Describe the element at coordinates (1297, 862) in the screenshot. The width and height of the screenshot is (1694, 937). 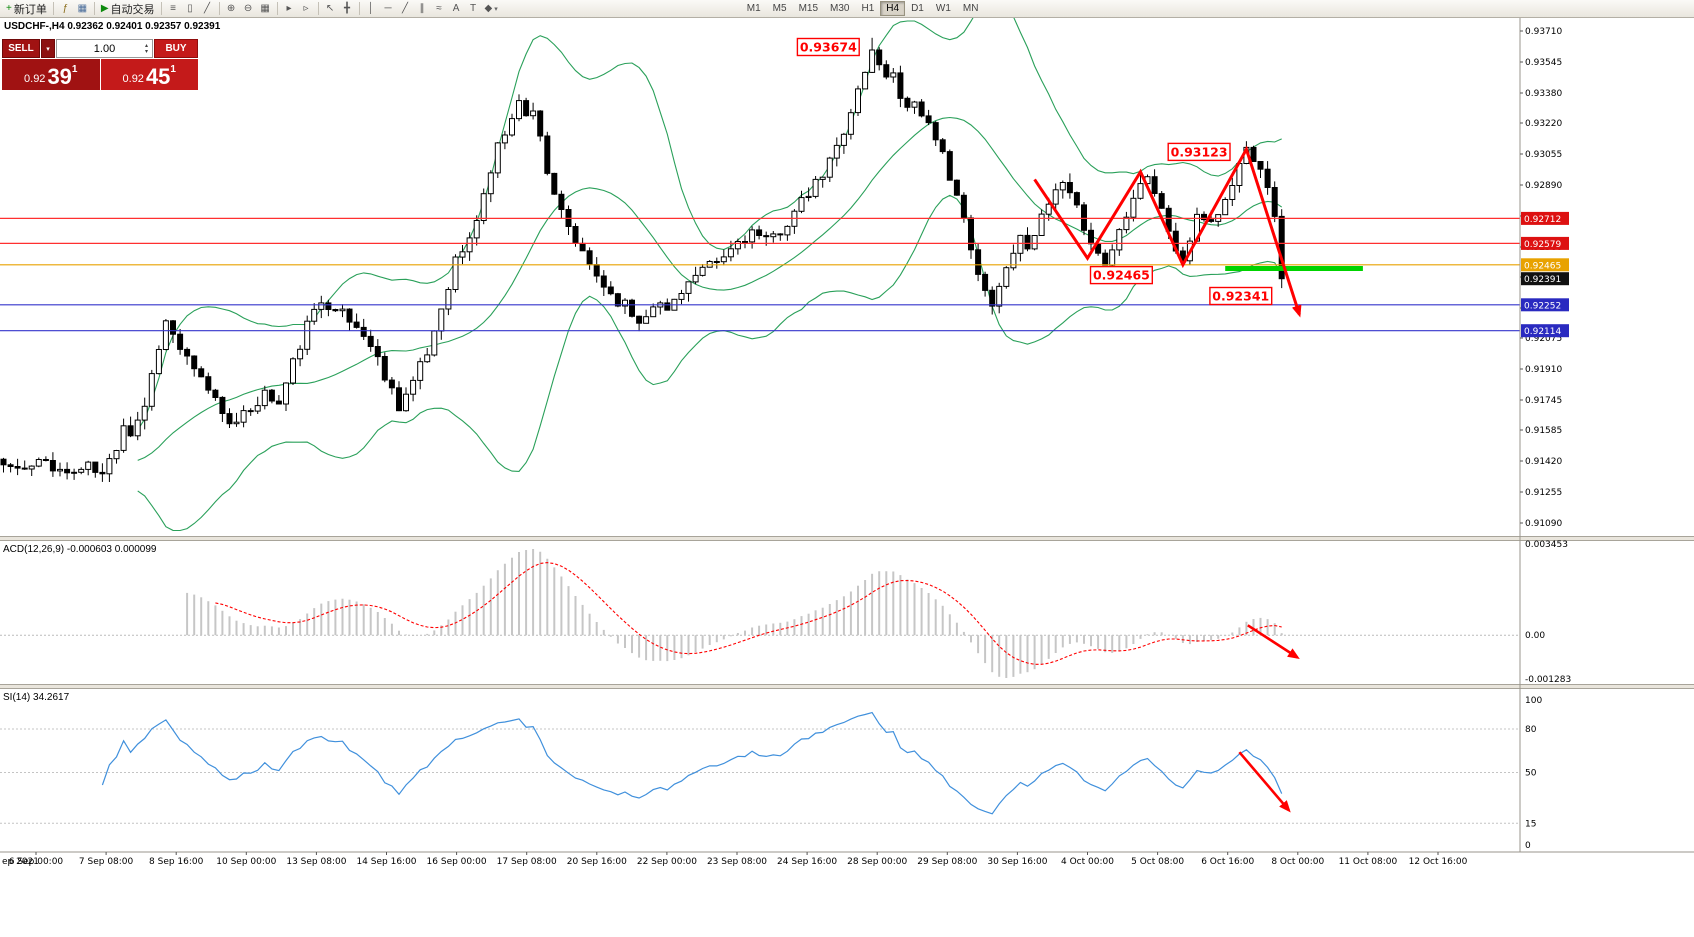
I see `svg-text: 8 Oct 00:00` at that location.